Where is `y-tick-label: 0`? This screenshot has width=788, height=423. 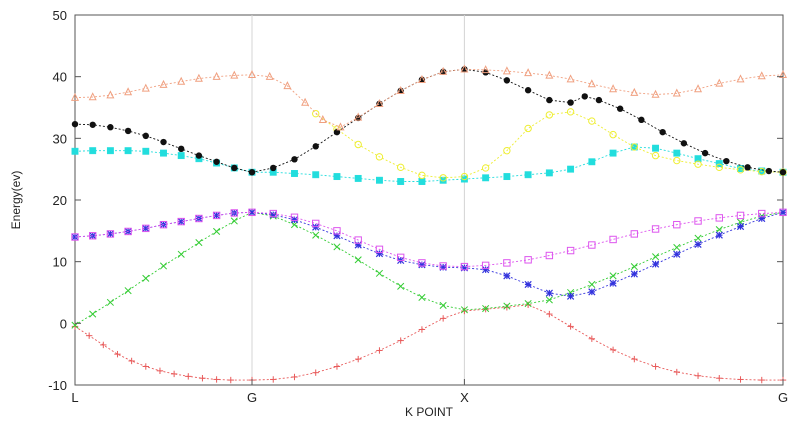
y-tick-label: 0 is located at coordinates (63, 323).